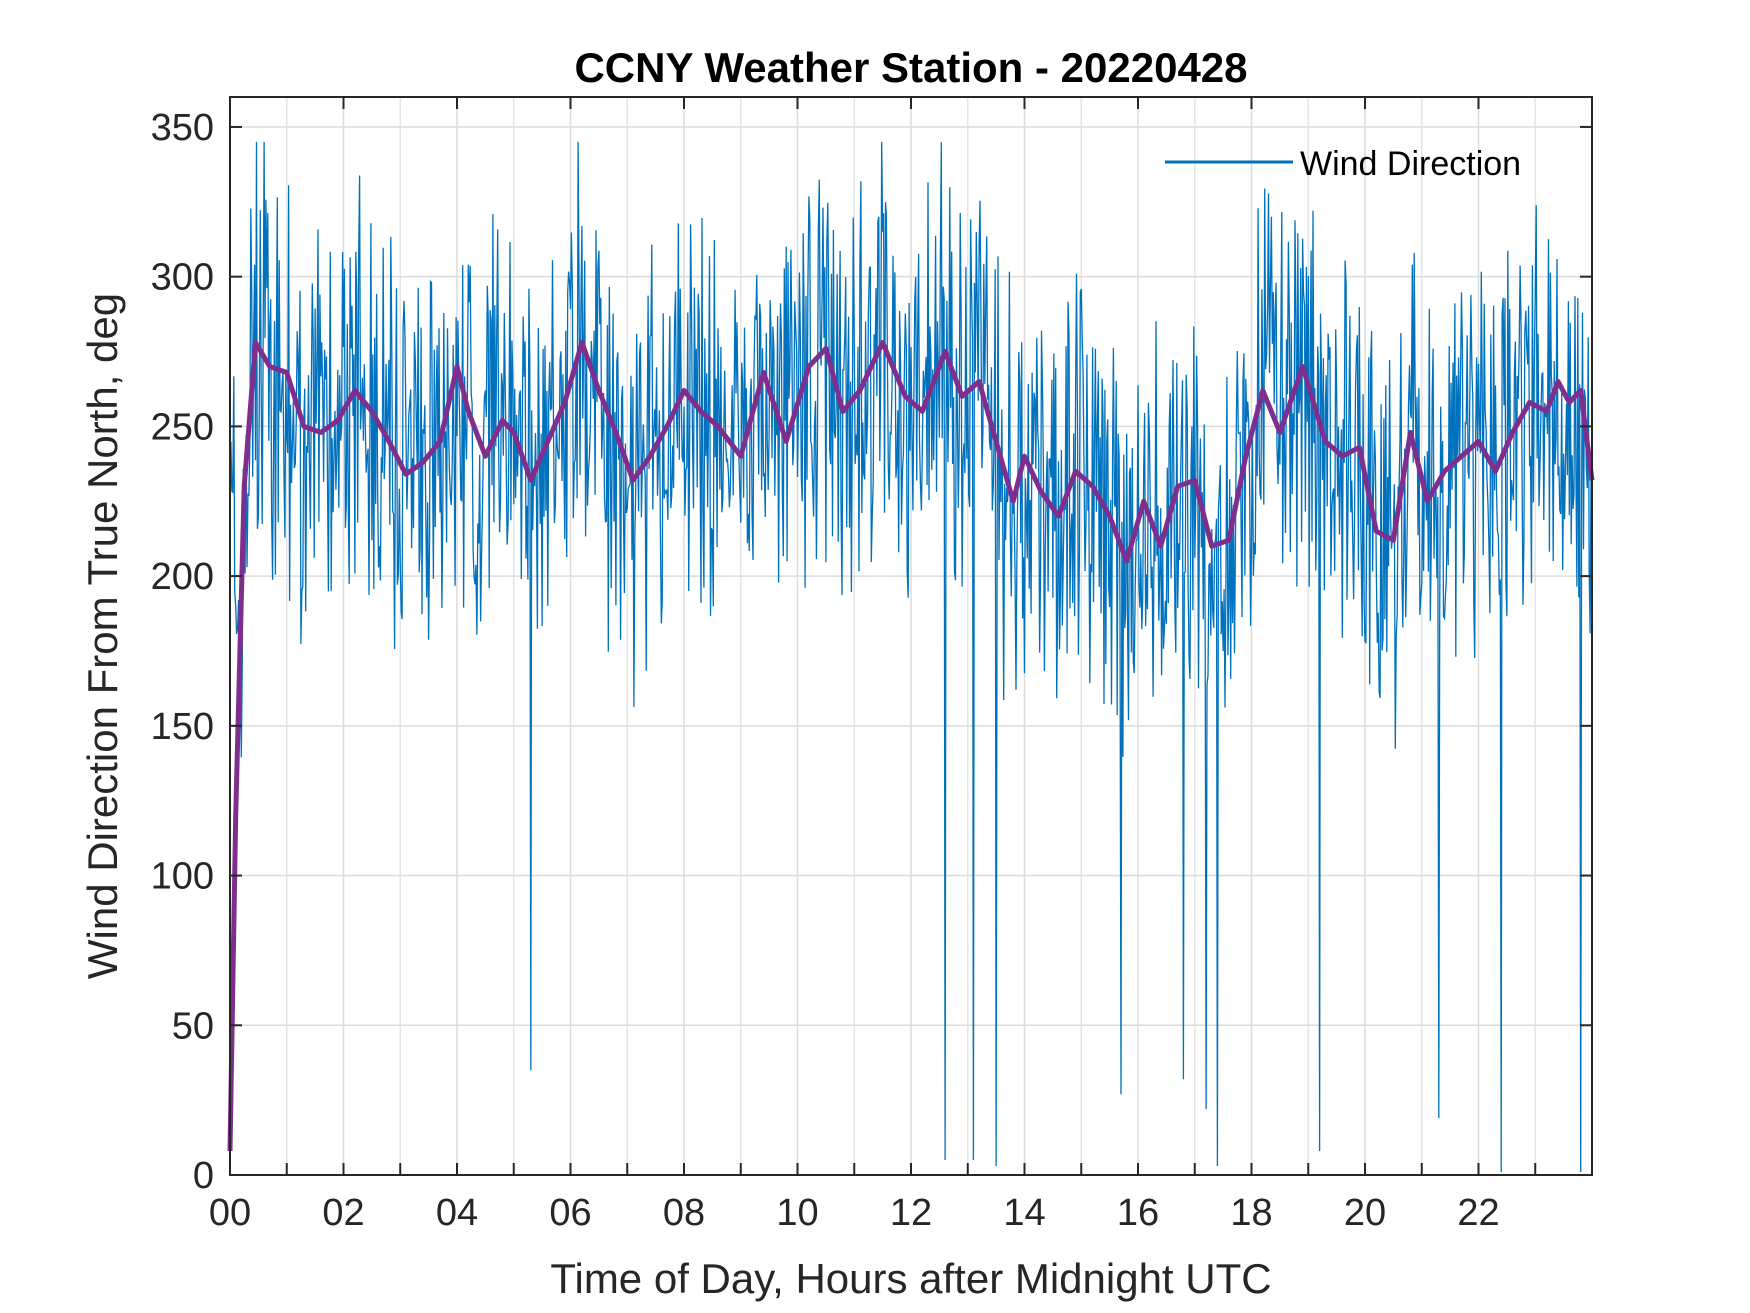 Image resolution: width=1750 pixels, height=1313 pixels. I want to click on x-tick-label-14: 14, so click(1024, 1213).